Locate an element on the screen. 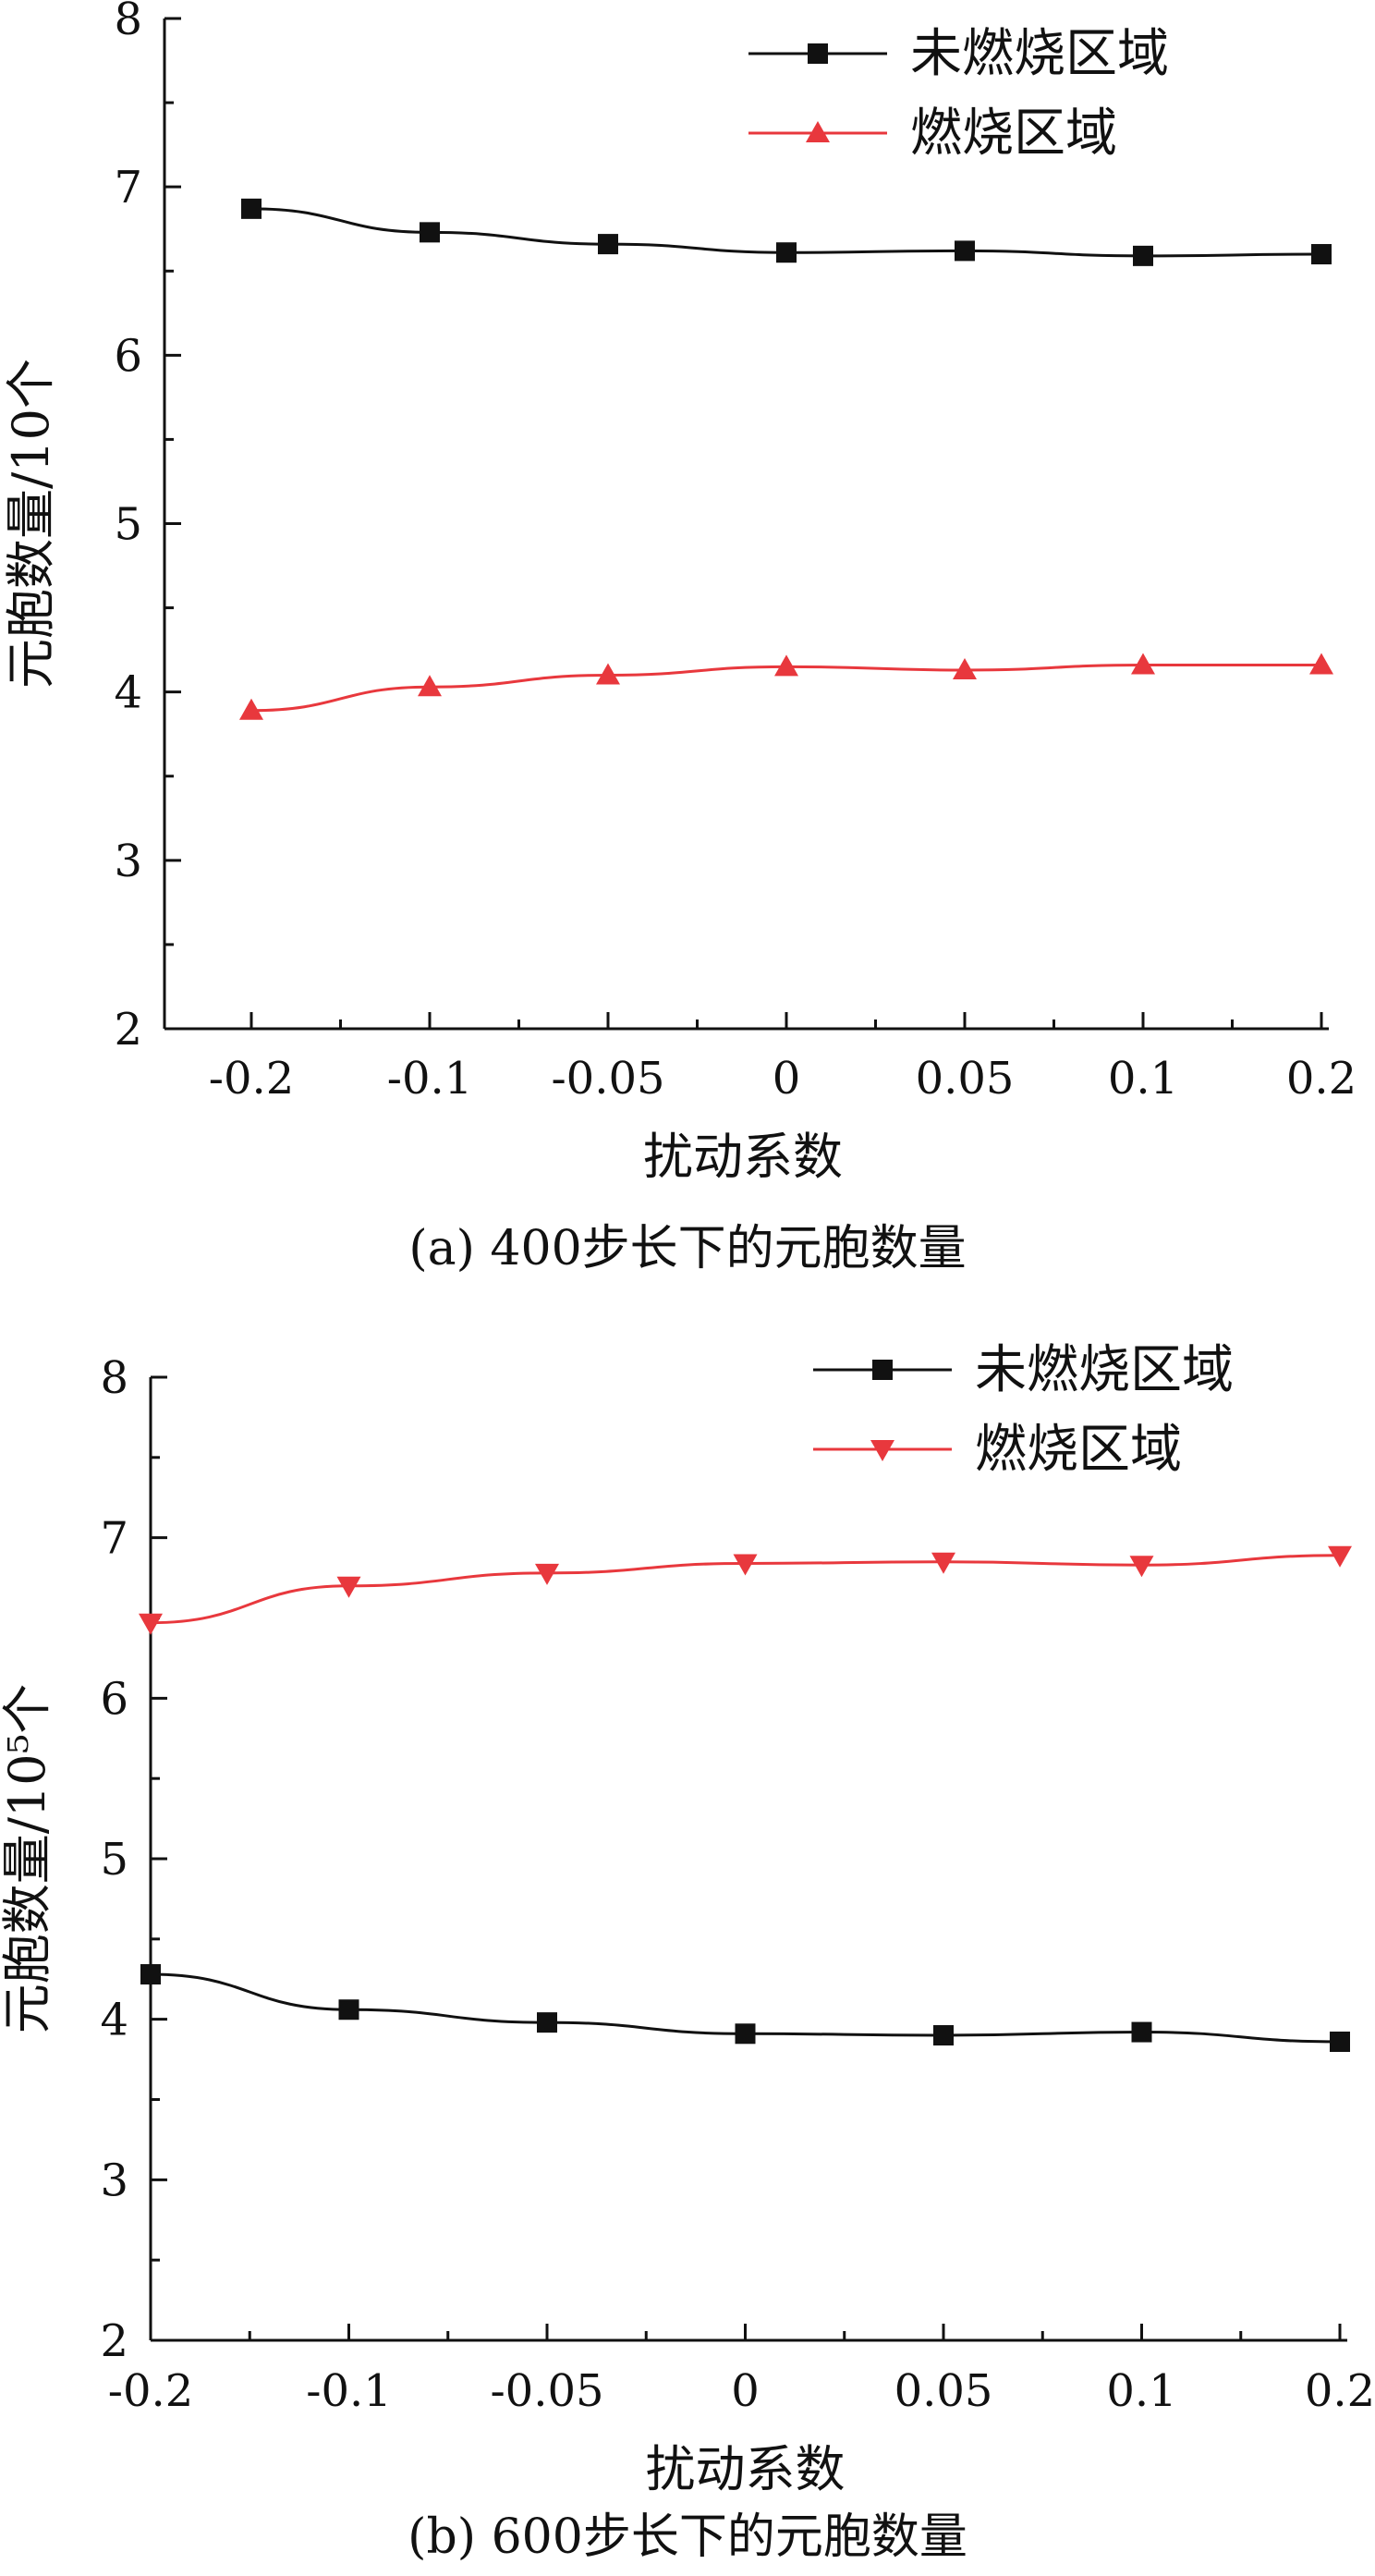  y-axis-title: 元胞数量/10⁵个 is located at coordinates (28, 1859).